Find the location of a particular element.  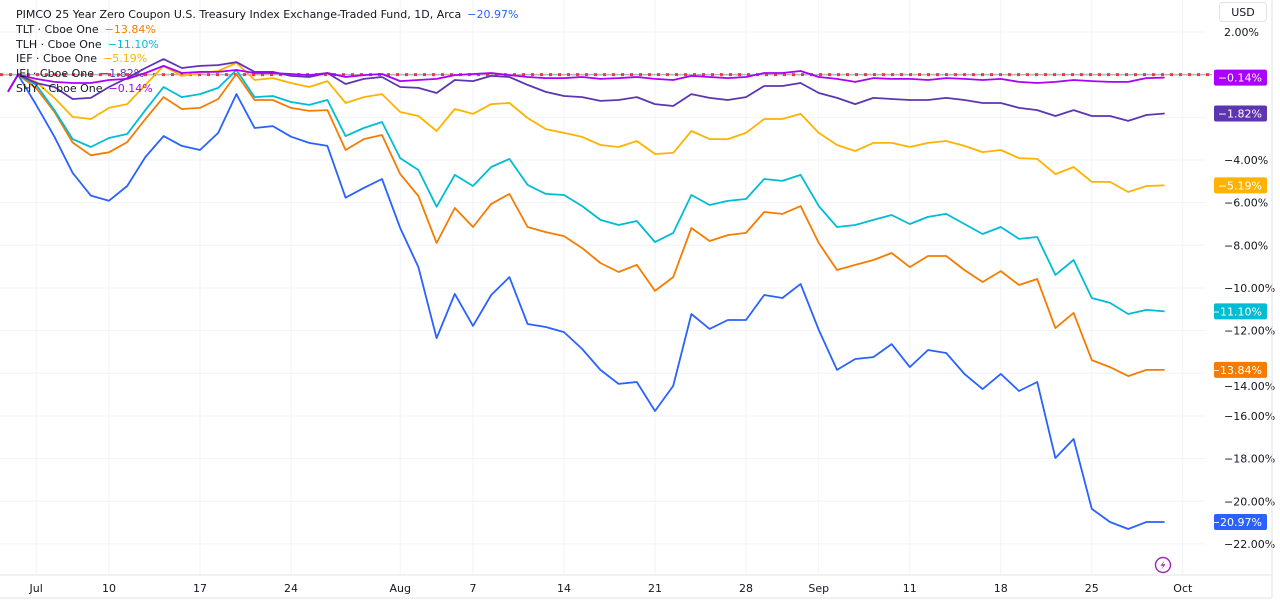

legend-tlt: TLT · Cboe One −13.84% is located at coordinates (267, 30).